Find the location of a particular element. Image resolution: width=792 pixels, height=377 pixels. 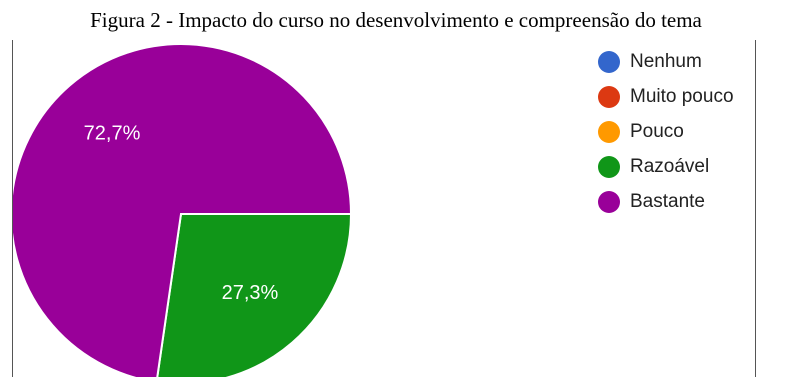

legend-item-nenhum: Nenhum is located at coordinates (666, 61).